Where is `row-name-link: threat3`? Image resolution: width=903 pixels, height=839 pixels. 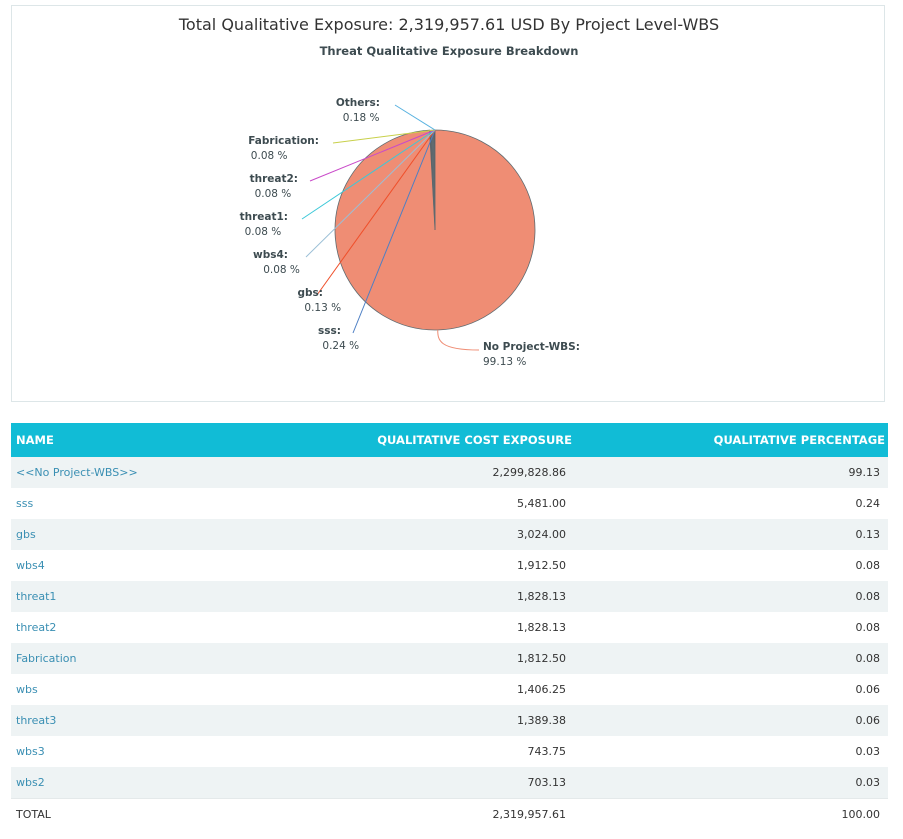 row-name-link: threat3 is located at coordinates (36, 720).